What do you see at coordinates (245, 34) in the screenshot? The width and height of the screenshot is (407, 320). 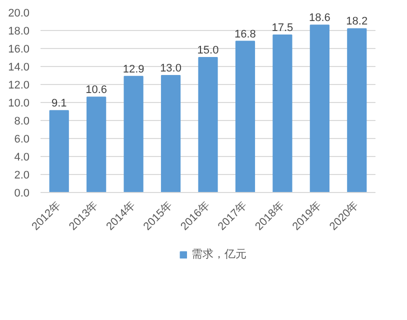 I see `data-label: 16.8` at bounding box center [245, 34].